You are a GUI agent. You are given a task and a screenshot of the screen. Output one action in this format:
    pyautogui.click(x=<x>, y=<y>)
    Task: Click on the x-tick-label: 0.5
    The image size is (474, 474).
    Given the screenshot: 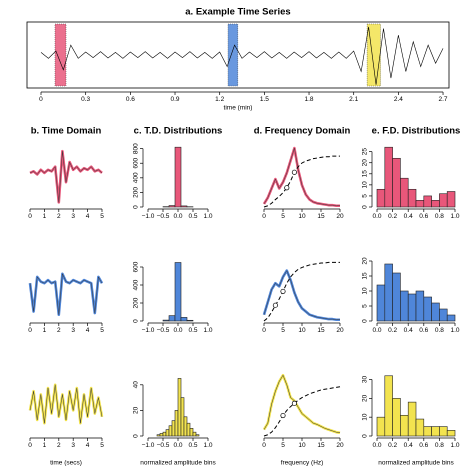 What is the action you would take?
    pyautogui.click(x=192, y=445)
    